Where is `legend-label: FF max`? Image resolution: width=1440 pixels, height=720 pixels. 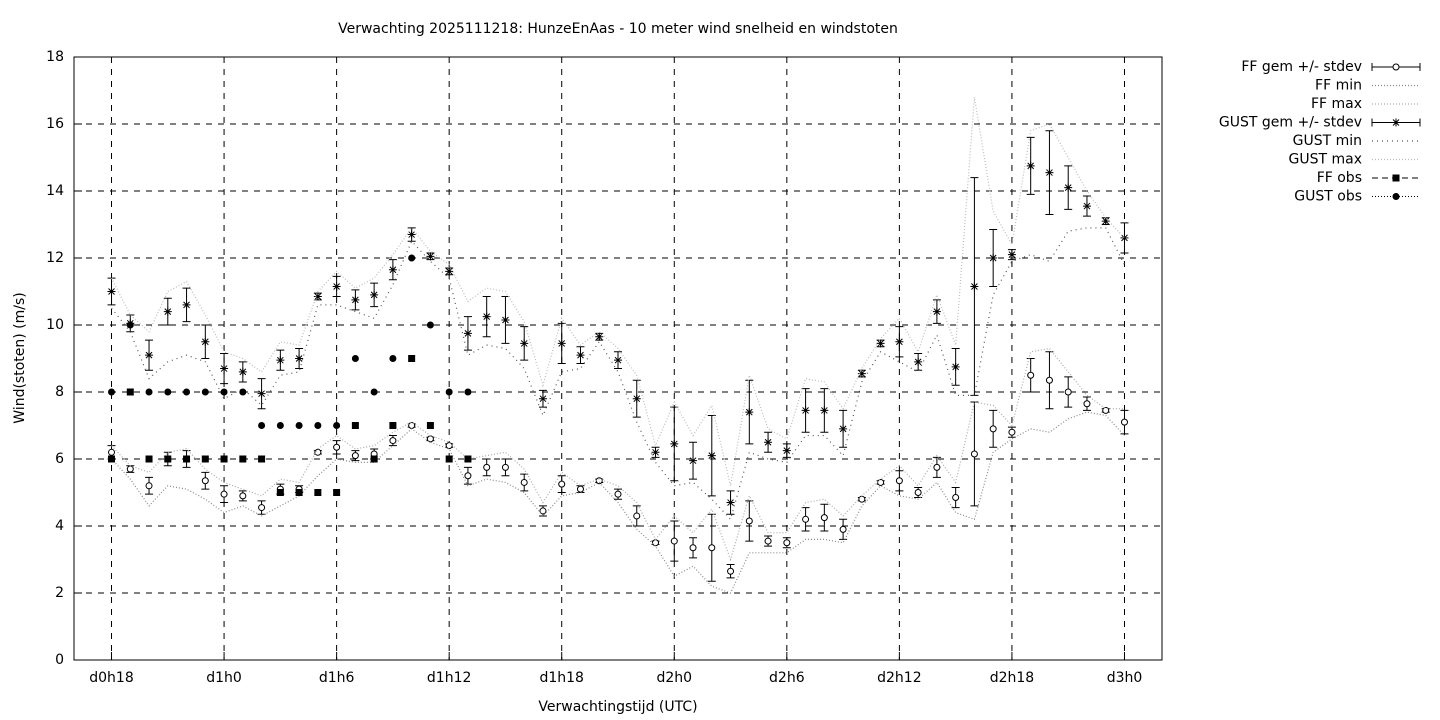 legend-label: FF max is located at coordinates (1336, 104).